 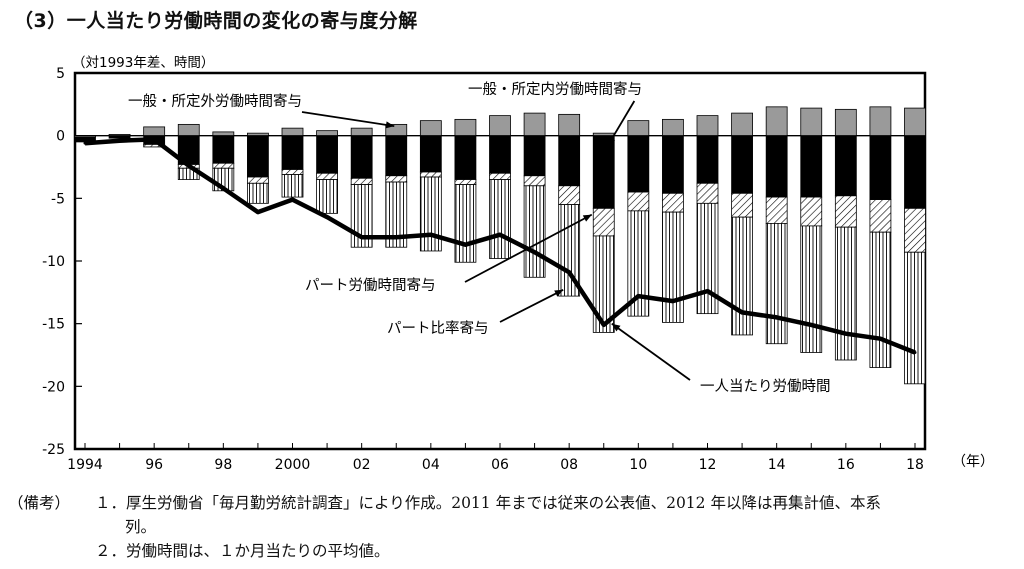 What do you see at coordinates (85, 465) in the screenshot?
I see `x-tick-label: 1994` at bounding box center [85, 465].